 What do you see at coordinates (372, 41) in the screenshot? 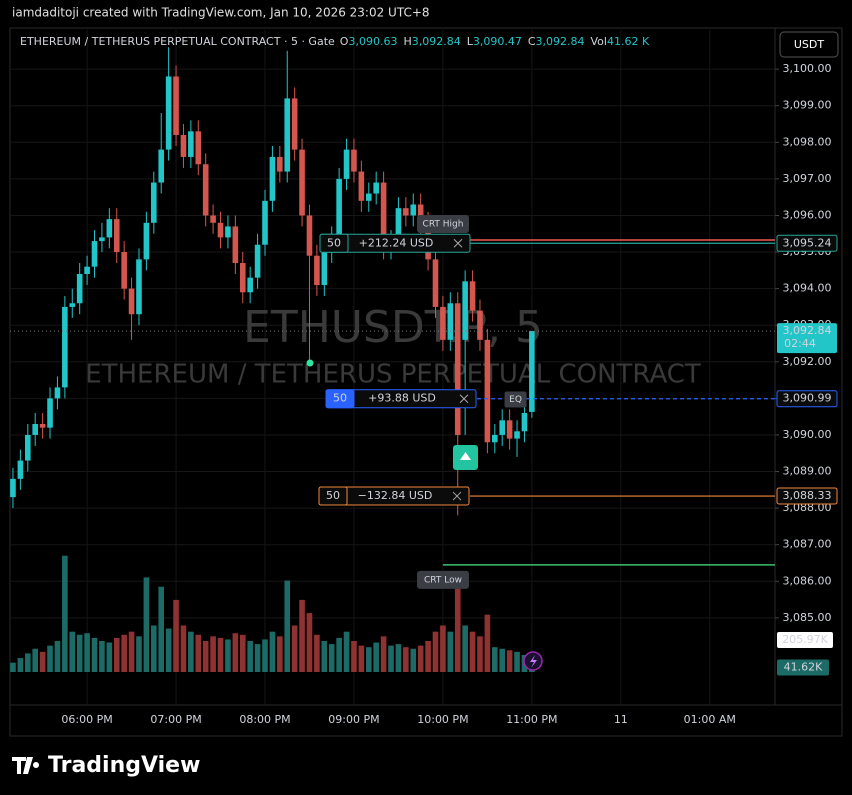
I see `legend-value: 3,090.63` at bounding box center [372, 41].